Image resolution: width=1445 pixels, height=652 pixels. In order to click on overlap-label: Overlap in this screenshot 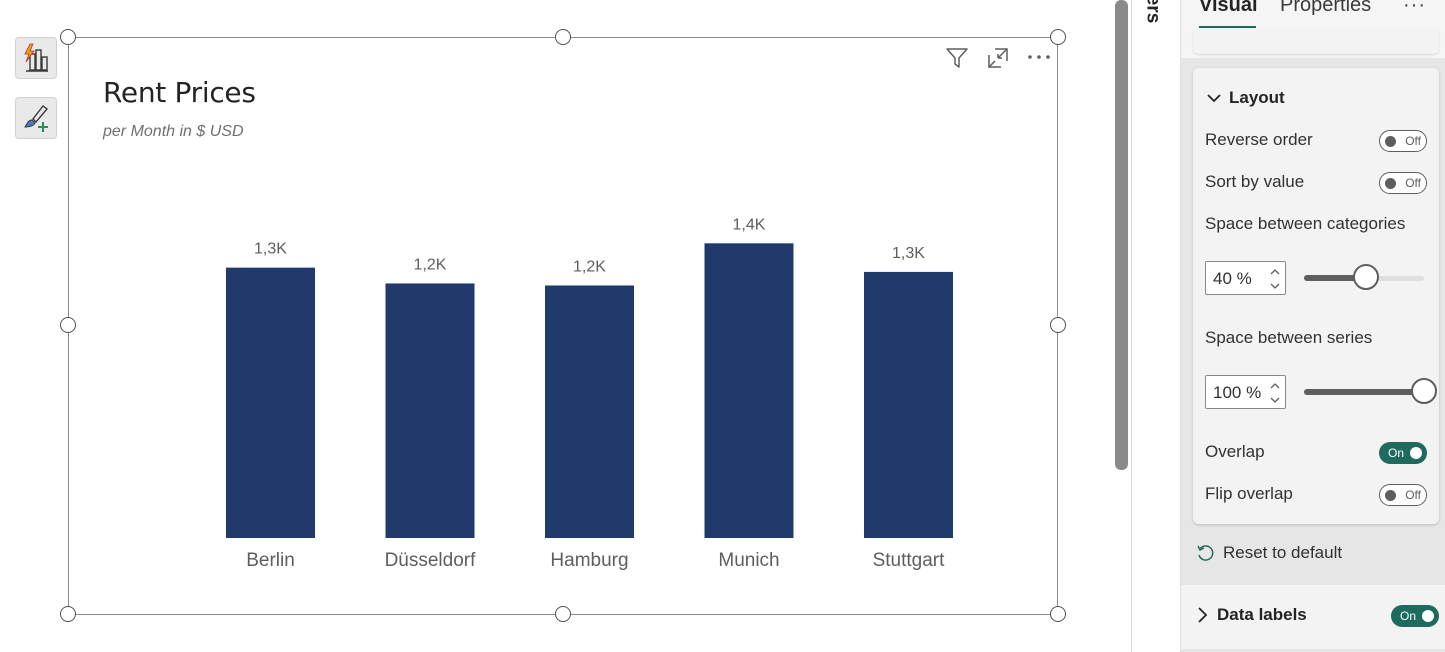, I will do `click(1235, 451)`.